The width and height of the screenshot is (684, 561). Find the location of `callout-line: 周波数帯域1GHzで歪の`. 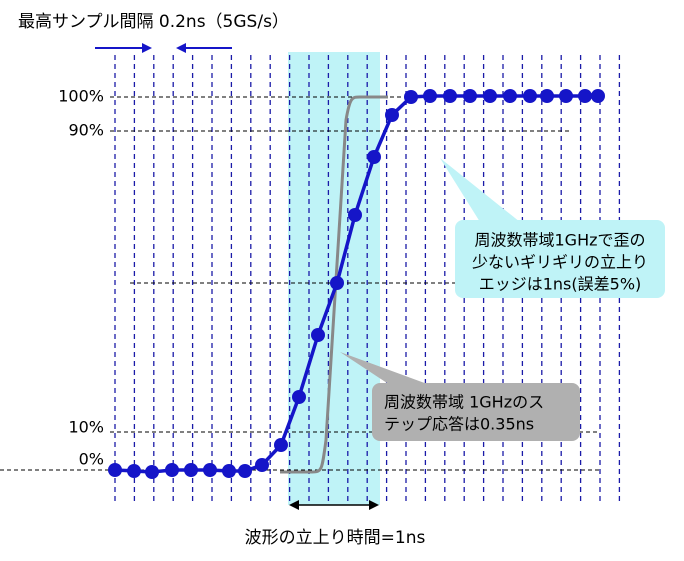

callout-line: 周波数帯域1GHzで歪の is located at coordinates (559, 240).